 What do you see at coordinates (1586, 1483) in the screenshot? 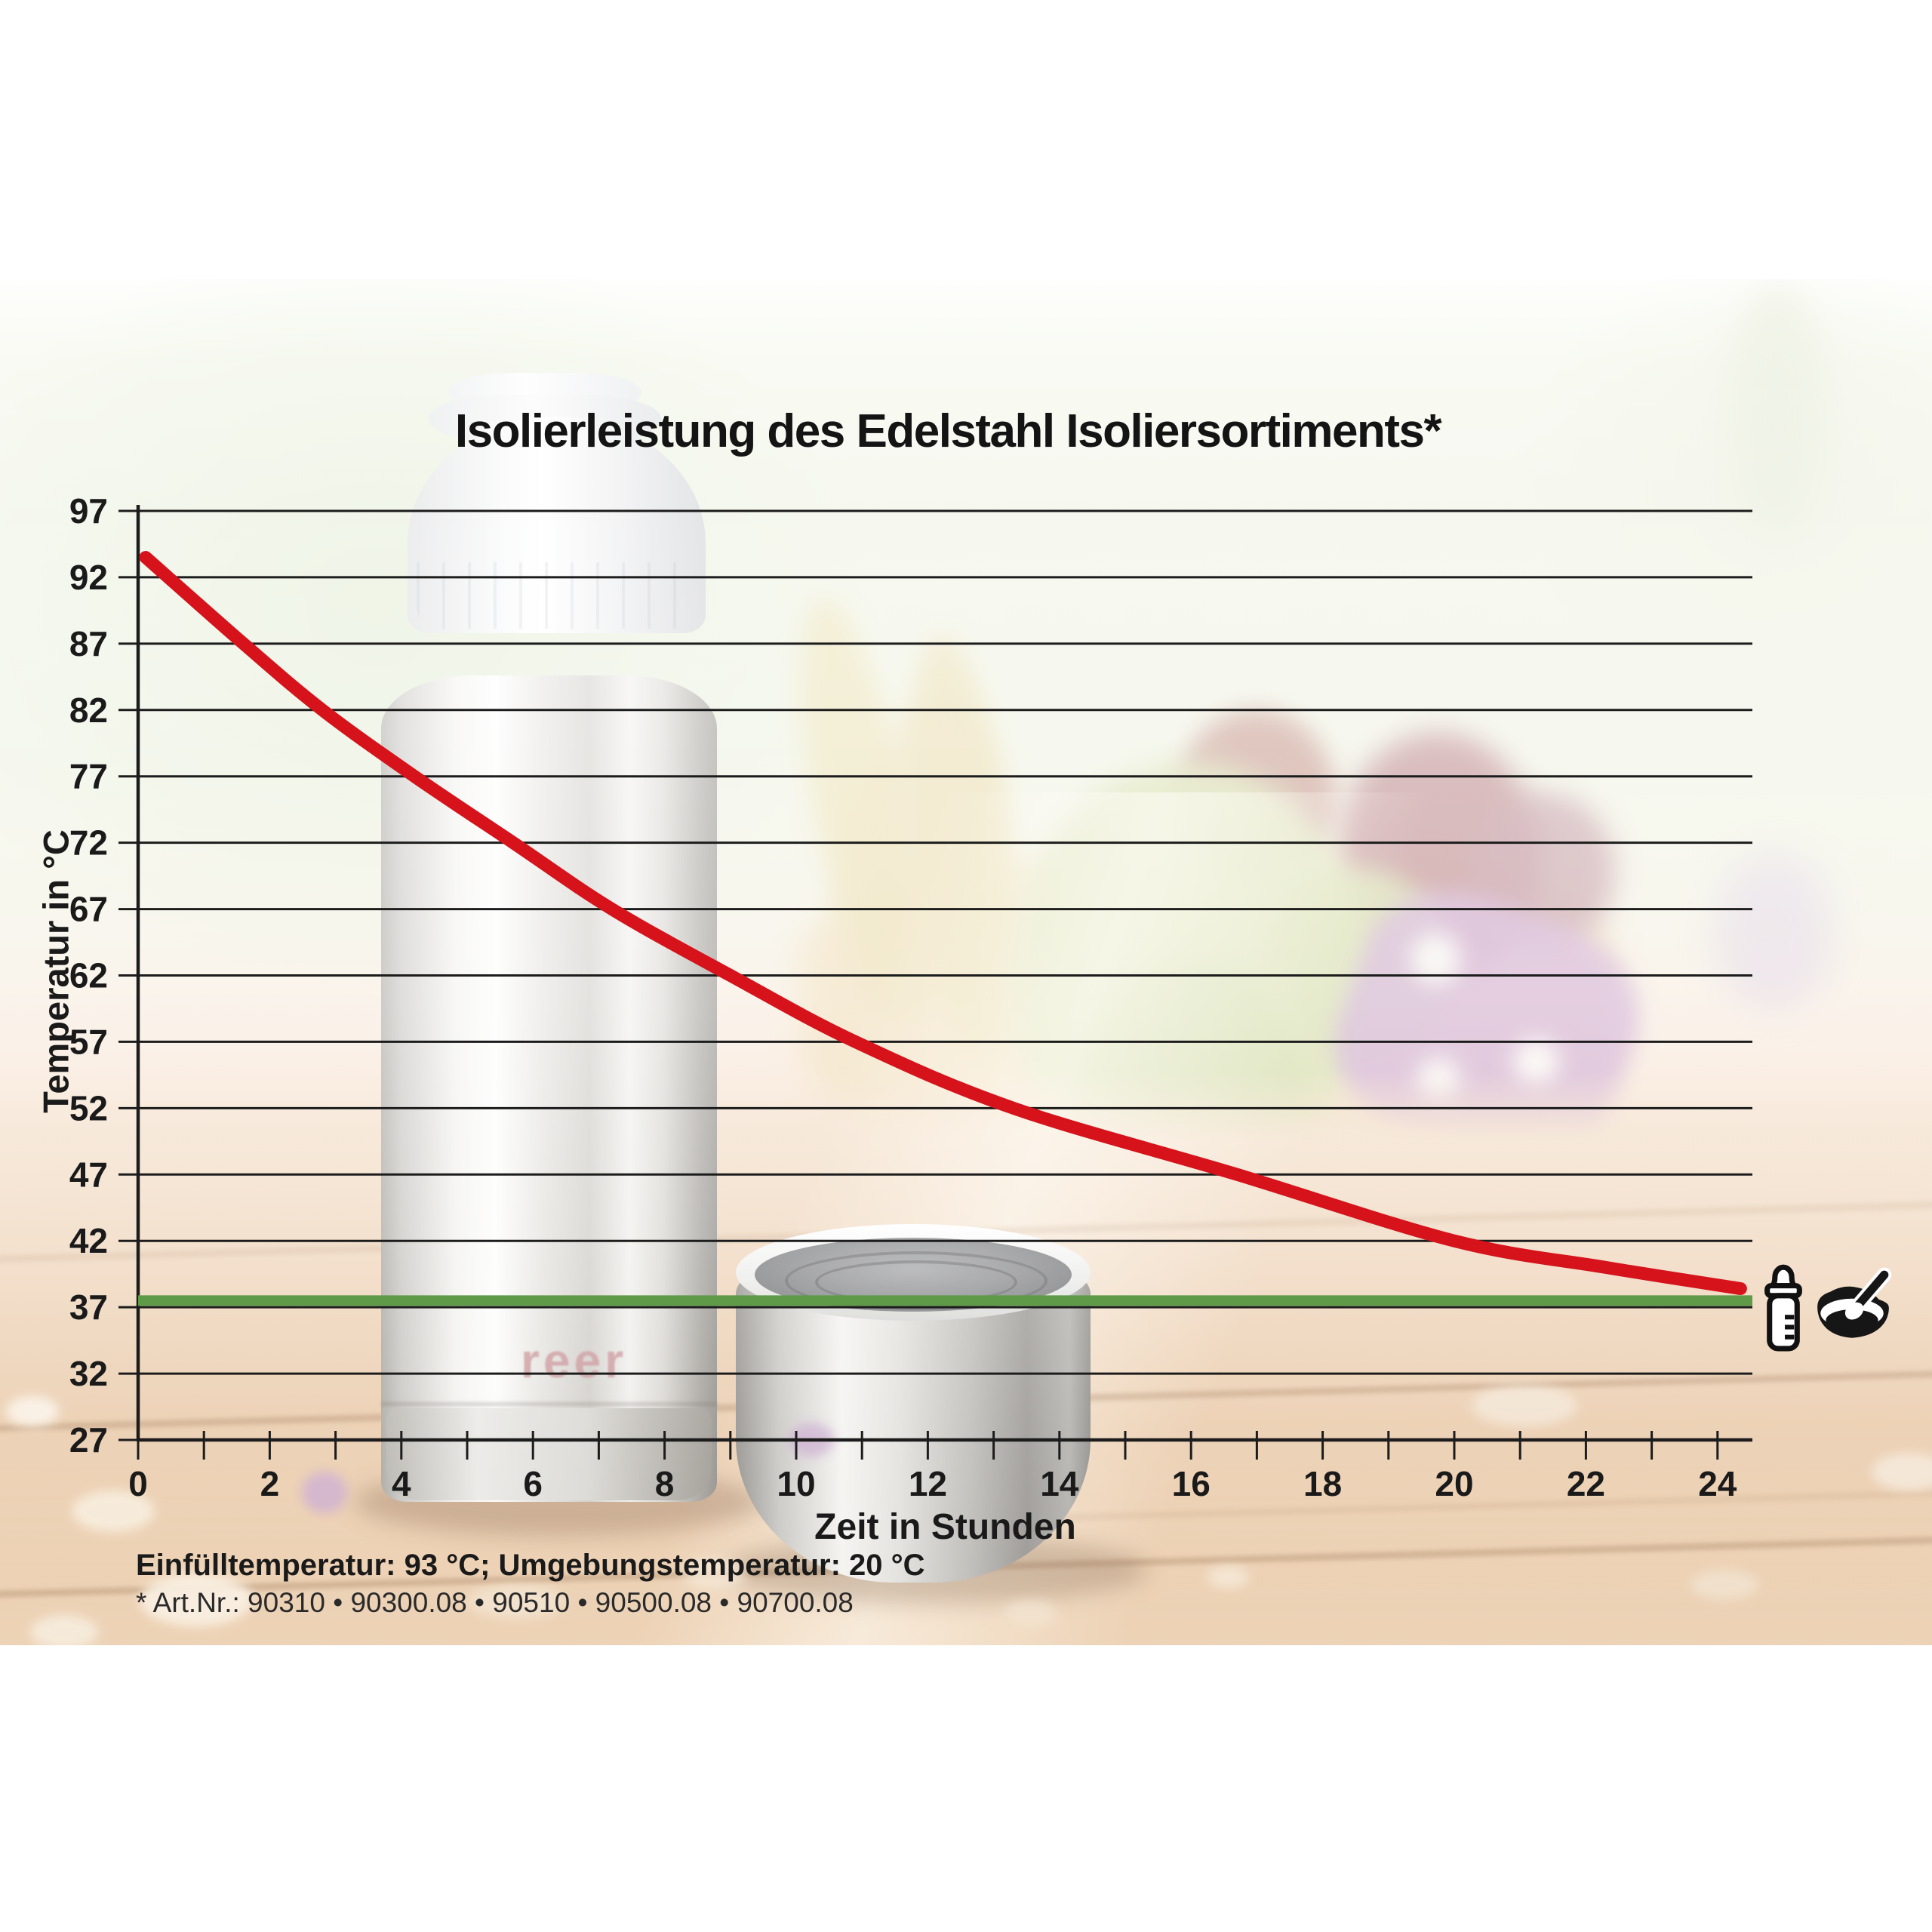
I see `x-tick-label: 22` at bounding box center [1586, 1483].